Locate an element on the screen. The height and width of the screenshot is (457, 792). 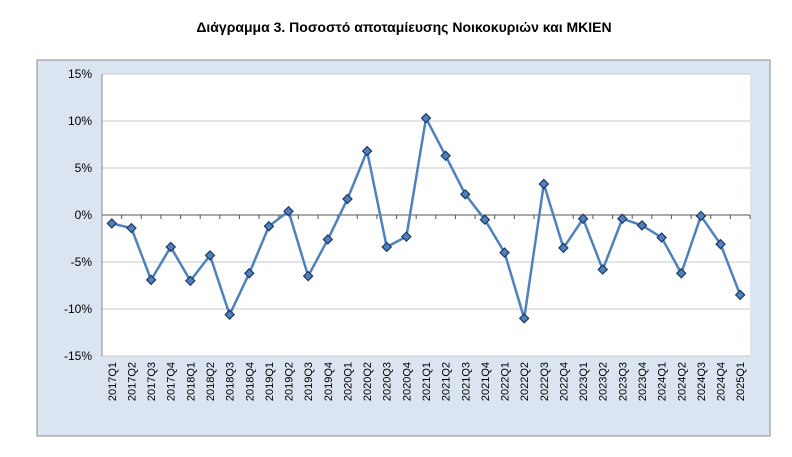
x-tick-label: 2017Q3 is located at coordinates (152, 381).